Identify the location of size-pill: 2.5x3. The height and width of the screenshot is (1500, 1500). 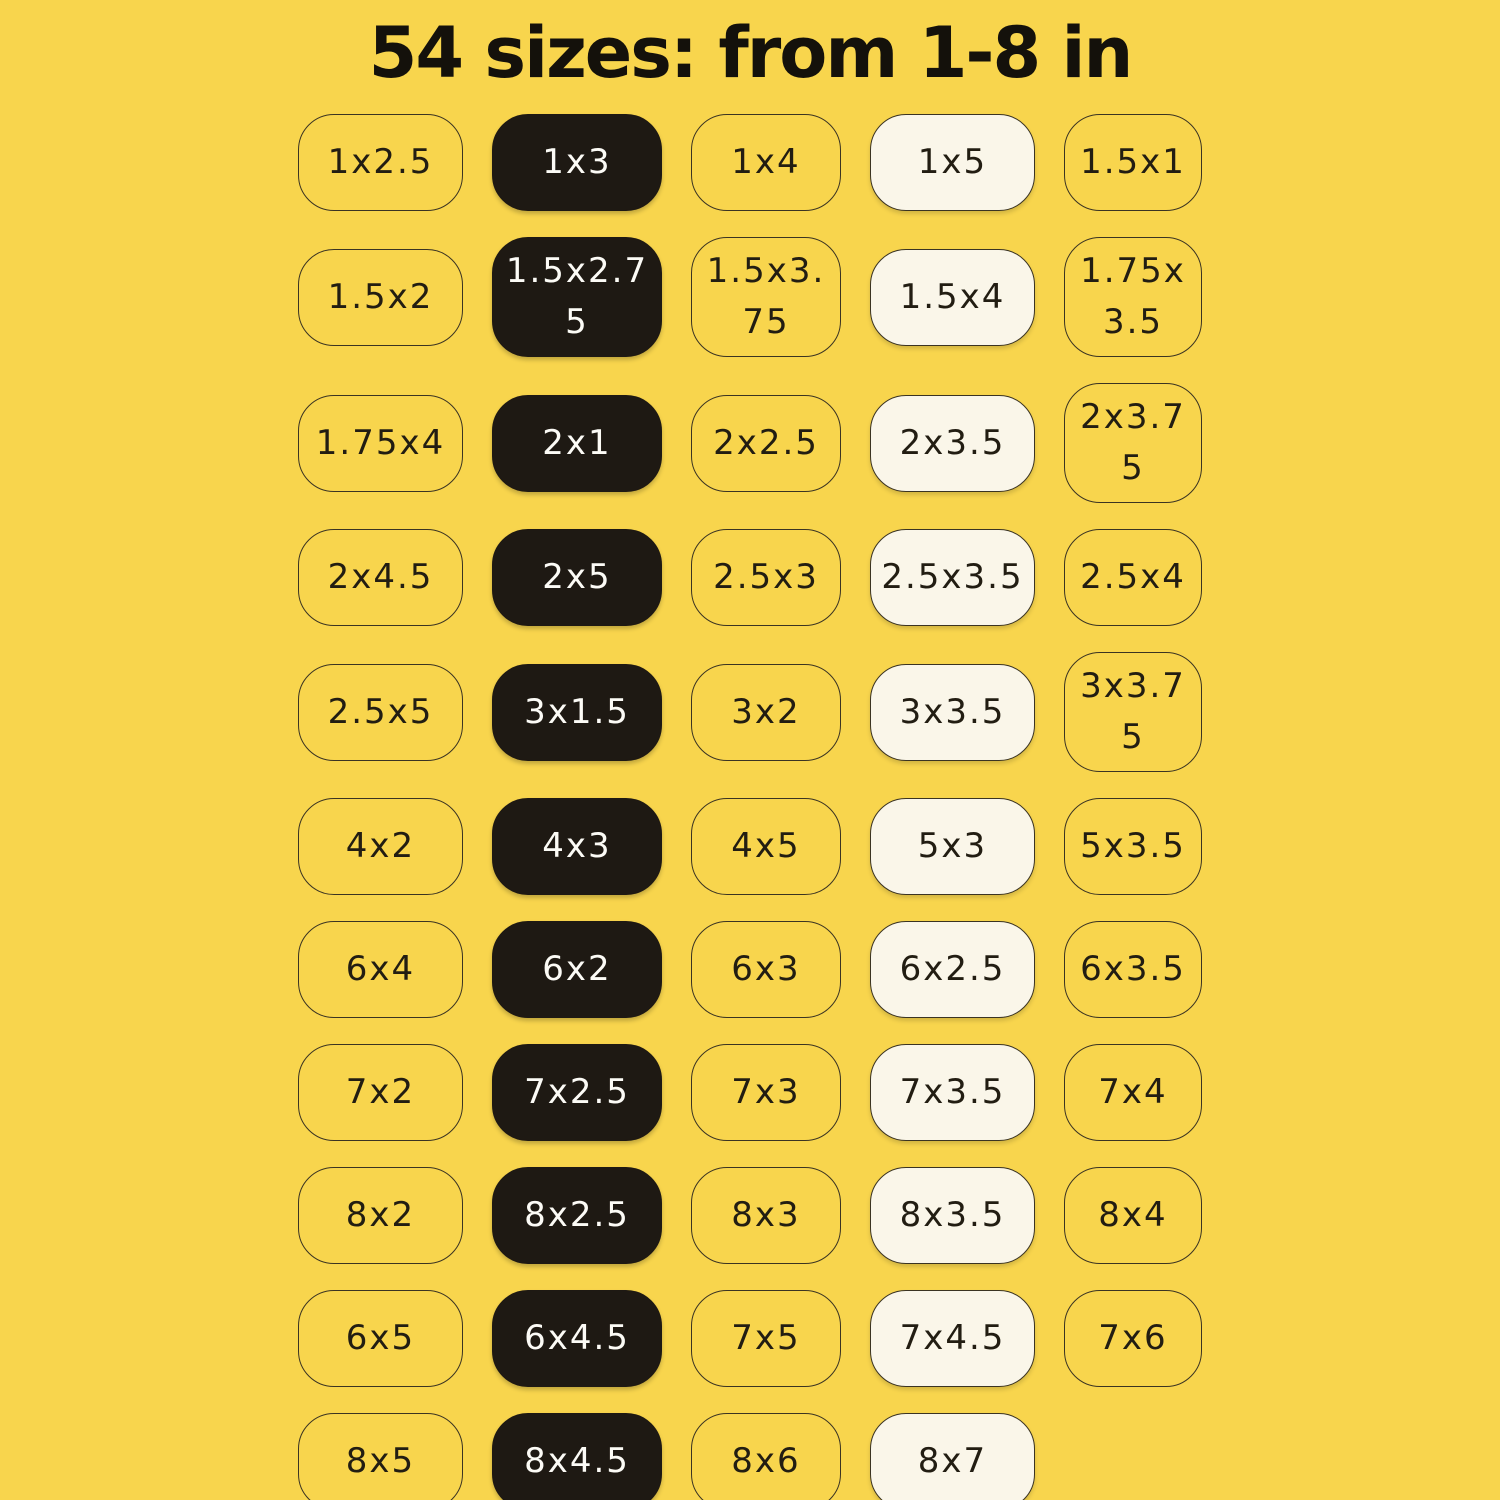
(766, 577).